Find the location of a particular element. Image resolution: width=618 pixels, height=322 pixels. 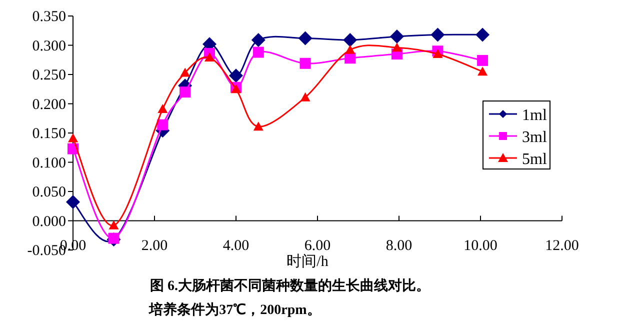

x-tick-label: 10.00 is located at coordinates (481, 246).